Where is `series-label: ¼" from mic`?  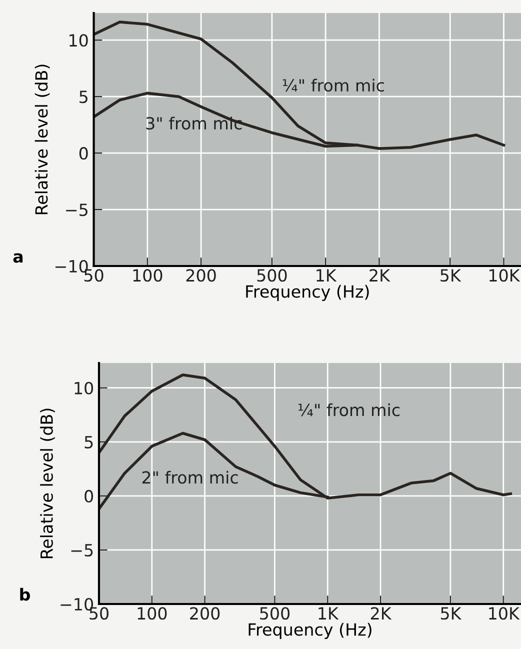
series-label: ¼" from mic is located at coordinates (333, 85).